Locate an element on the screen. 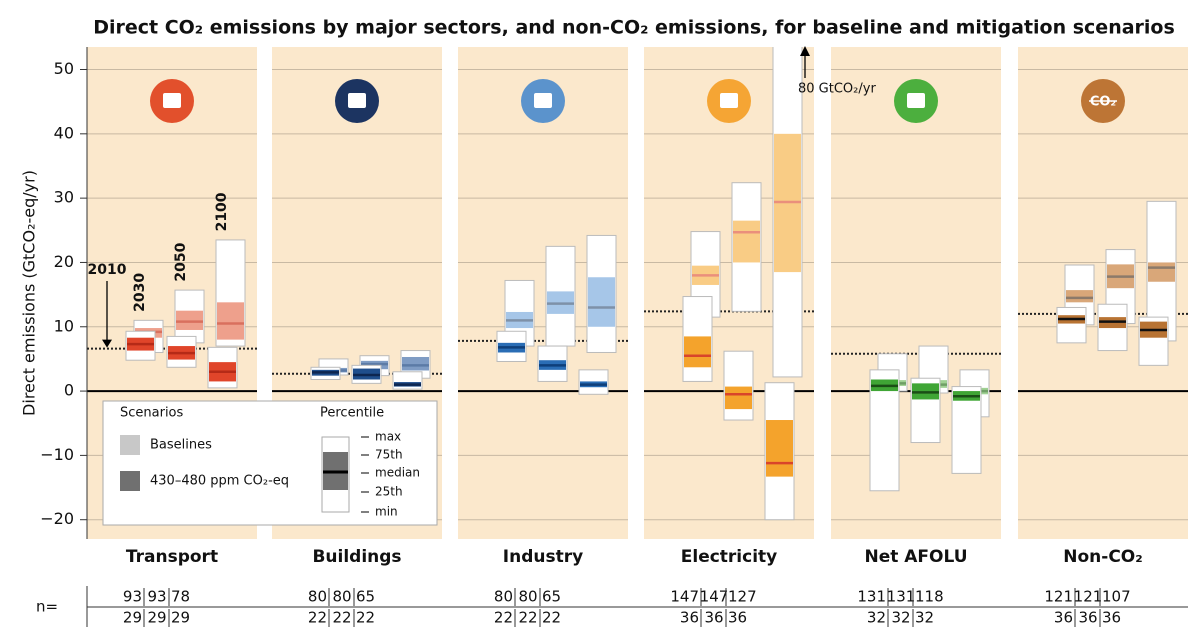 The image size is (1188, 630). legend-title: Scenarios is located at coordinates (152, 413).